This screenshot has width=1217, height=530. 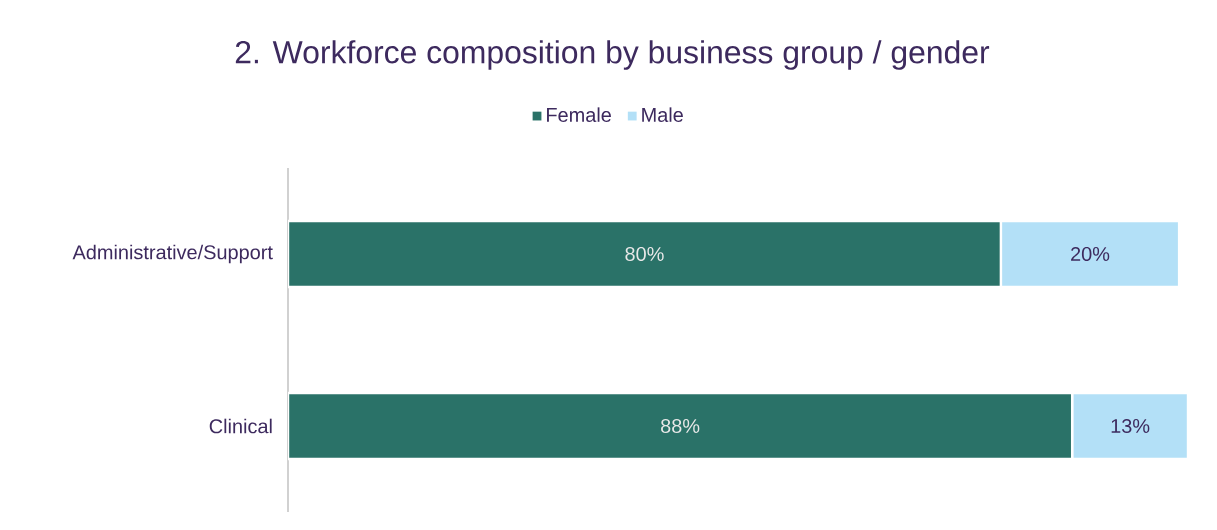 What do you see at coordinates (612, 55) in the screenshot?
I see `chart-title: 2. Workforce composition by business group / gender` at bounding box center [612, 55].